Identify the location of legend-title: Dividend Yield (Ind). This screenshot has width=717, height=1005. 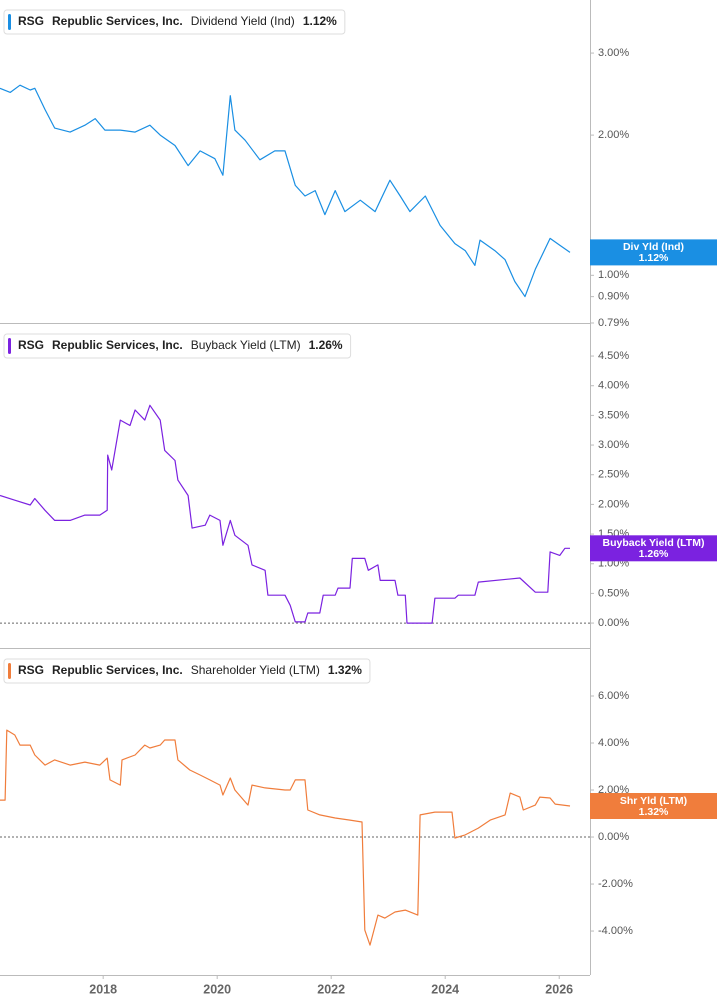
(243, 21).